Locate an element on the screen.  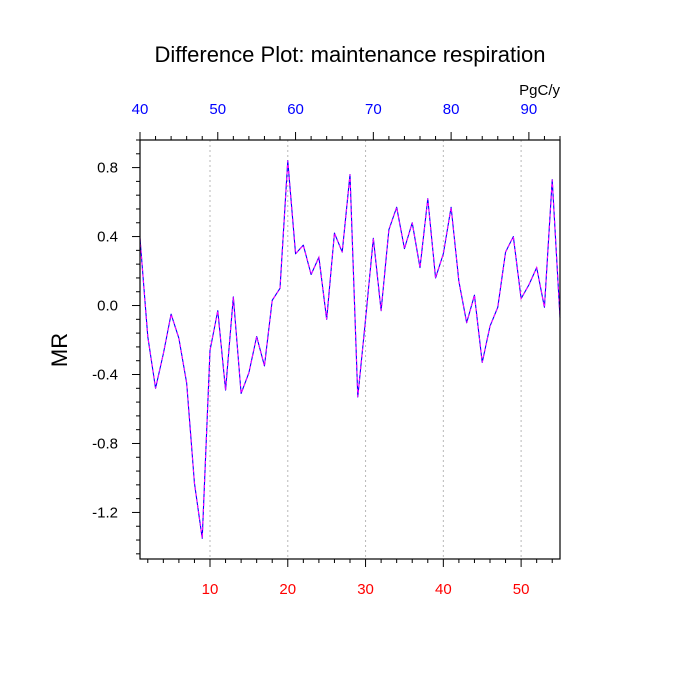
y-tick-label-2: 0.0 is located at coordinates (107, 306).